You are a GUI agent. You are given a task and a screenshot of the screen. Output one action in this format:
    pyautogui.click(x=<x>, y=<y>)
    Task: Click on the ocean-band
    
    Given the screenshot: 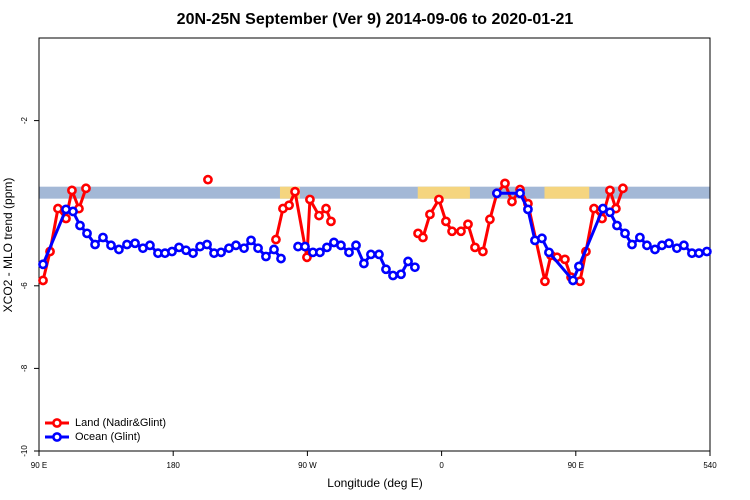 What is the action you would take?
    pyautogui.click(x=374, y=192)
    